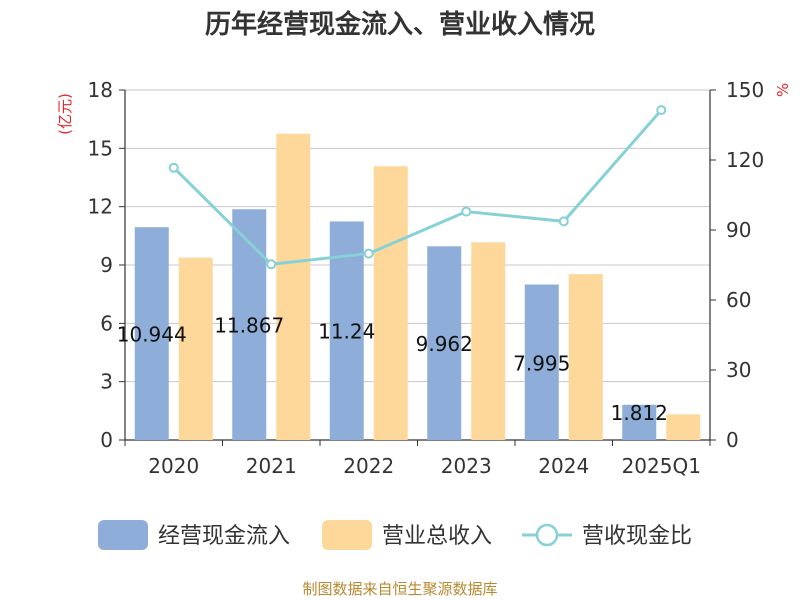 Image resolution: width=800 pixels, height=600 pixels. I want to click on x-tick-label: 2022, so click(368, 466).